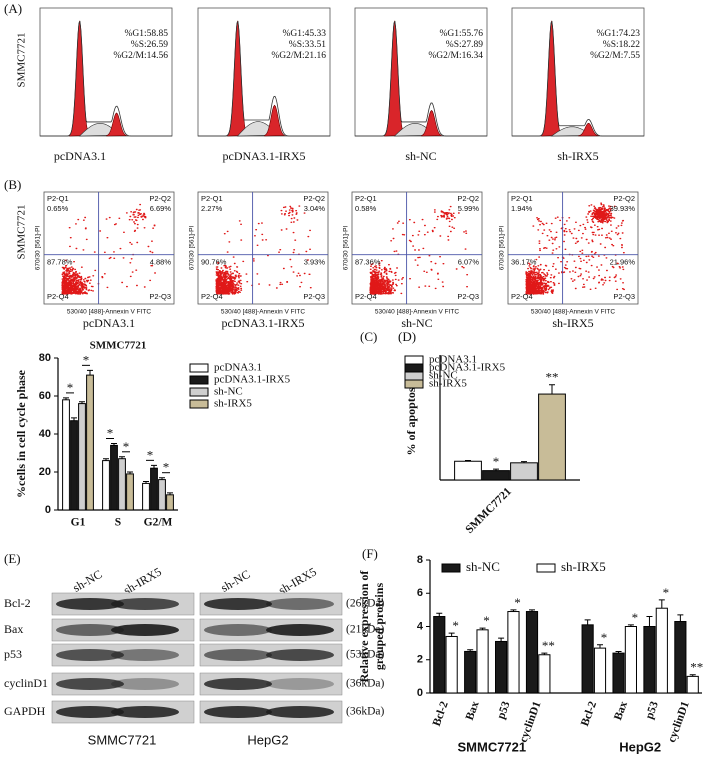  Describe the element at coordinates (109, 323) in the screenshot. I see `plot-label: pcDNA3.1` at that location.